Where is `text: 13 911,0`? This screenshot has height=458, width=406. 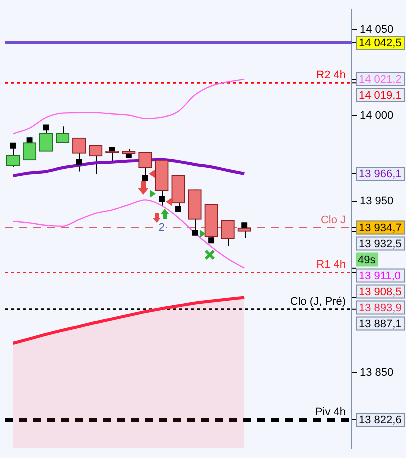 text: 13 911,0 is located at coordinates (380, 276).